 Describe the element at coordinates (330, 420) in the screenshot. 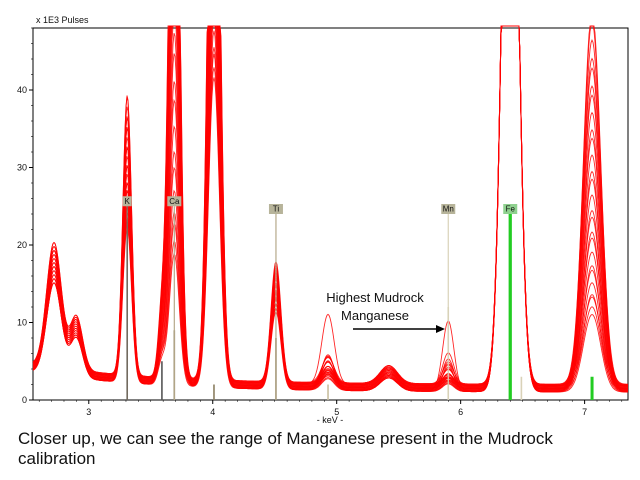

I see `x-axis-label: - keV -` at that location.